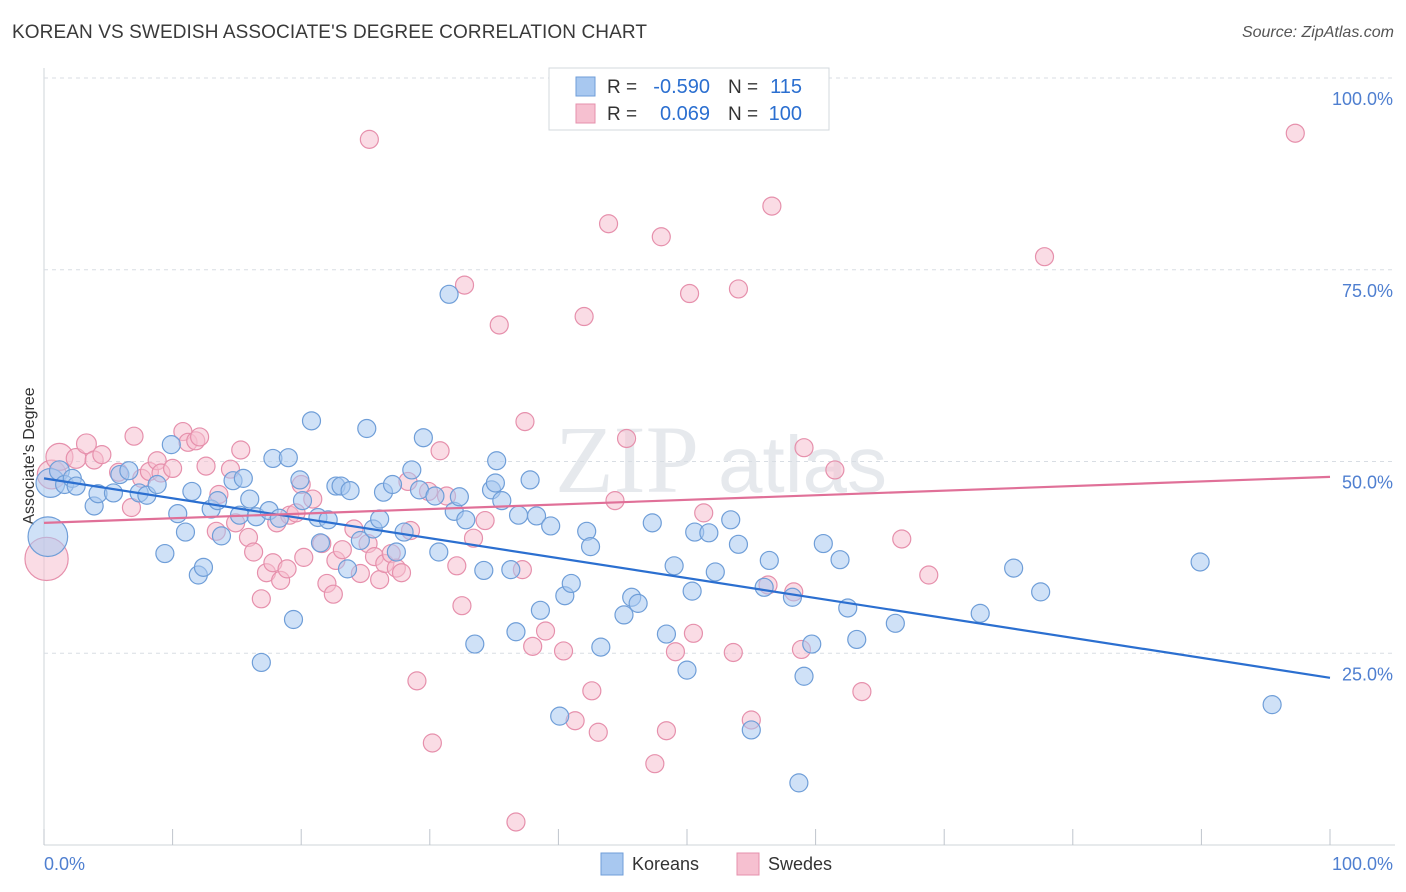  Describe the element at coordinates (743, 87) in the screenshot. I see `legend-n-label-koreans: N =` at that location.